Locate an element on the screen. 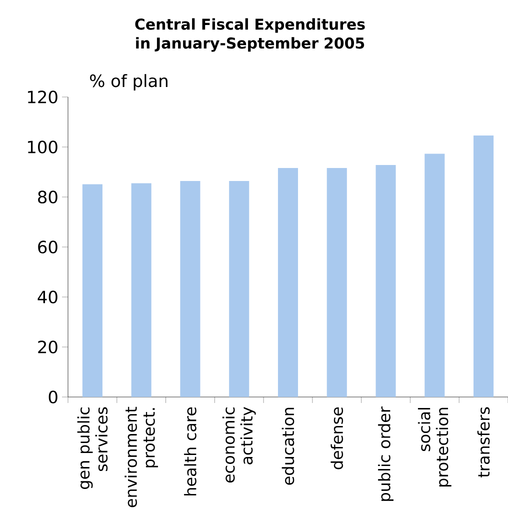  x-tick-label: public order is located at coordinates (386, 453).